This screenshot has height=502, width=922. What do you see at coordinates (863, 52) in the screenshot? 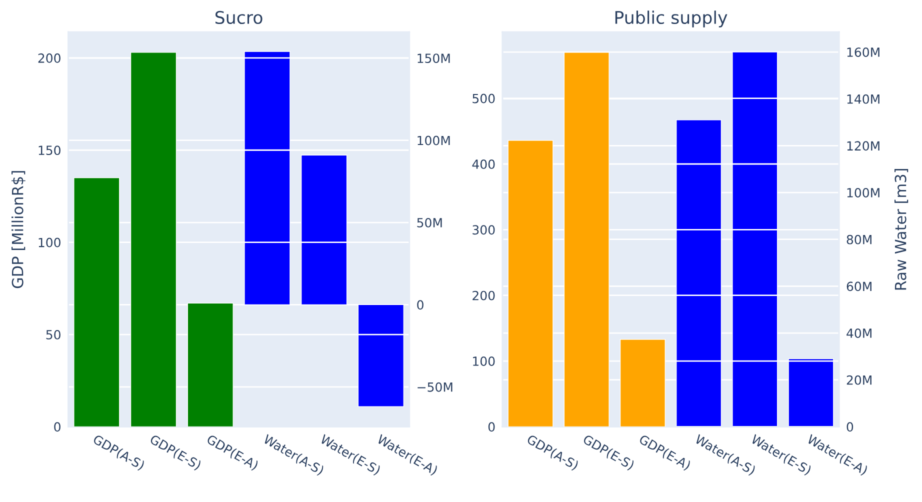
I see `y2-tick-label: 160M` at bounding box center [863, 52].